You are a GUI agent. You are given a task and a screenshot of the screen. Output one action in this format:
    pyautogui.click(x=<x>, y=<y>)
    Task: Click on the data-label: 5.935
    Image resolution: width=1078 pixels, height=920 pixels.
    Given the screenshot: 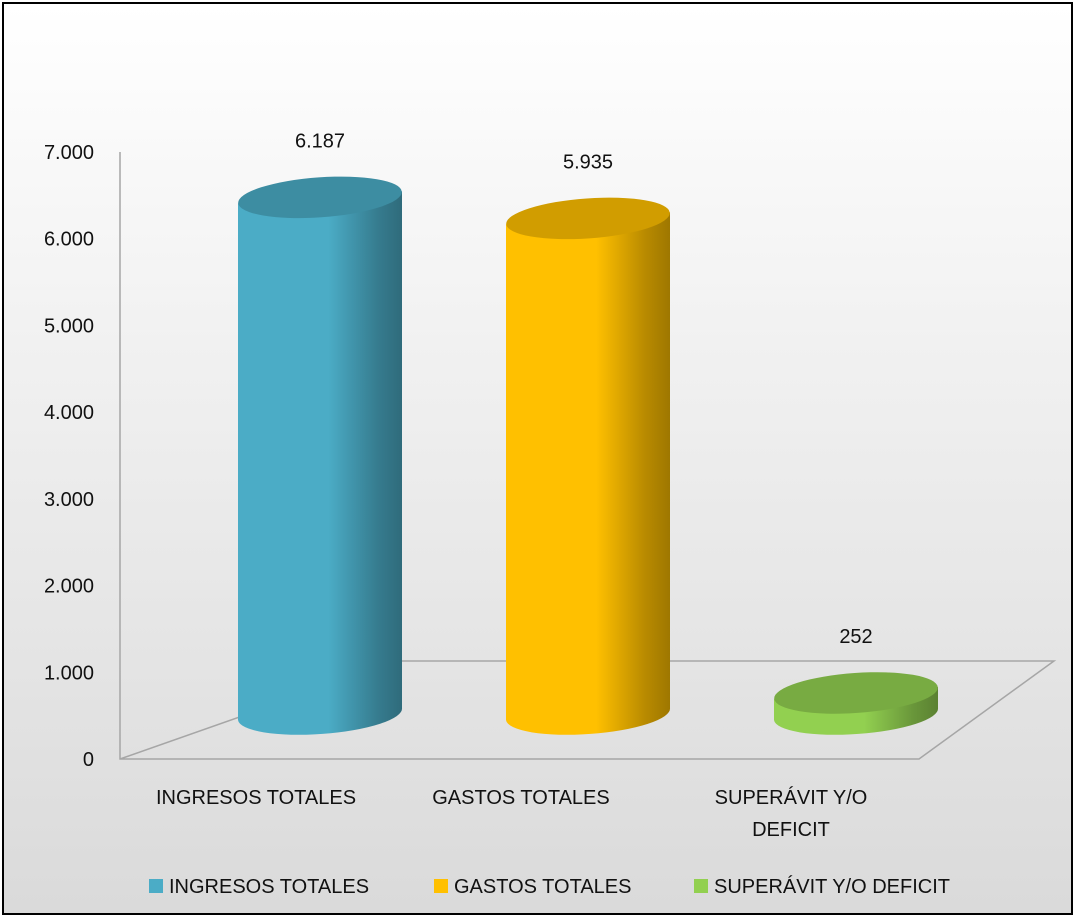 What is the action you would take?
    pyautogui.click(x=588, y=162)
    